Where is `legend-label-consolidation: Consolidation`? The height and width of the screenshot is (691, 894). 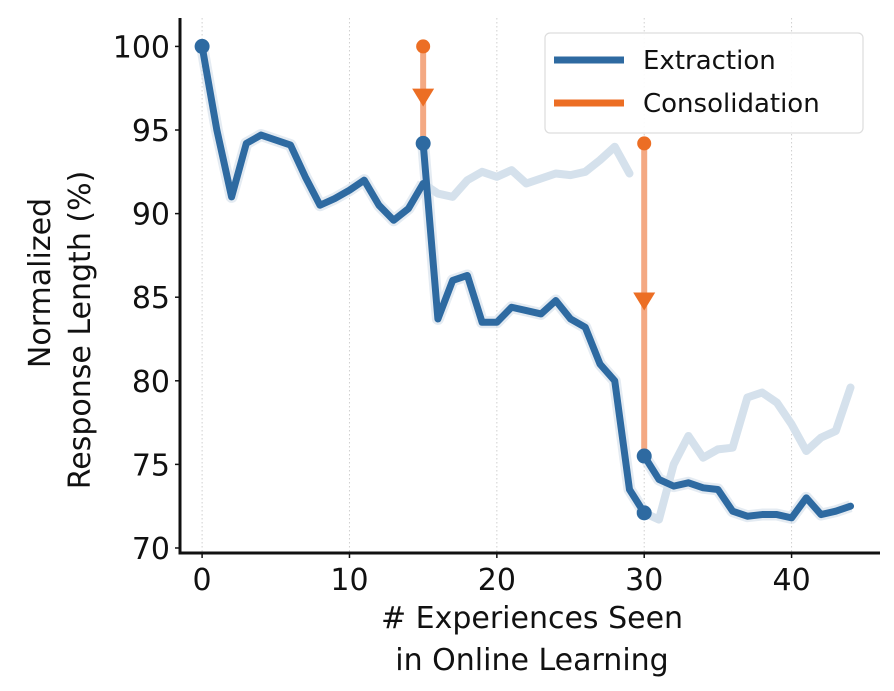 legend-label-consolidation: Consolidation is located at coordinates (731, 104).